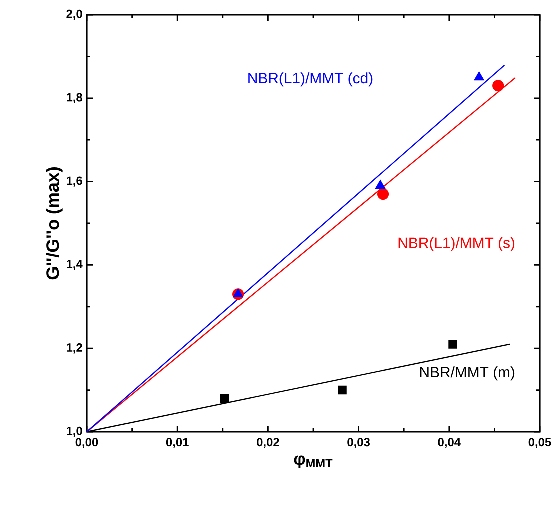 This screenshot has width=560, height=507. What do you see at coordinates (449, 443) in the screenshot?
I see `x-tick-label: 0,04` at bounding box center [449, 443].